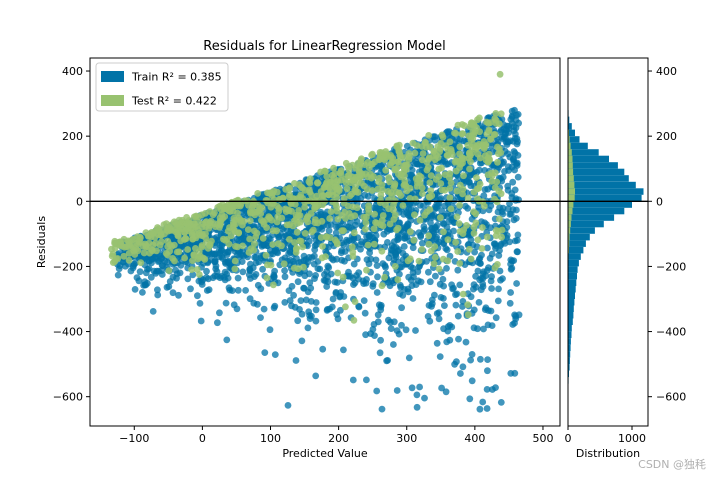 The image size is (720, 480). What do you see at coordinates (671, 266) in the screenshot?
I see `right-y-tick-label: −200` at bounding box center [671, 266].